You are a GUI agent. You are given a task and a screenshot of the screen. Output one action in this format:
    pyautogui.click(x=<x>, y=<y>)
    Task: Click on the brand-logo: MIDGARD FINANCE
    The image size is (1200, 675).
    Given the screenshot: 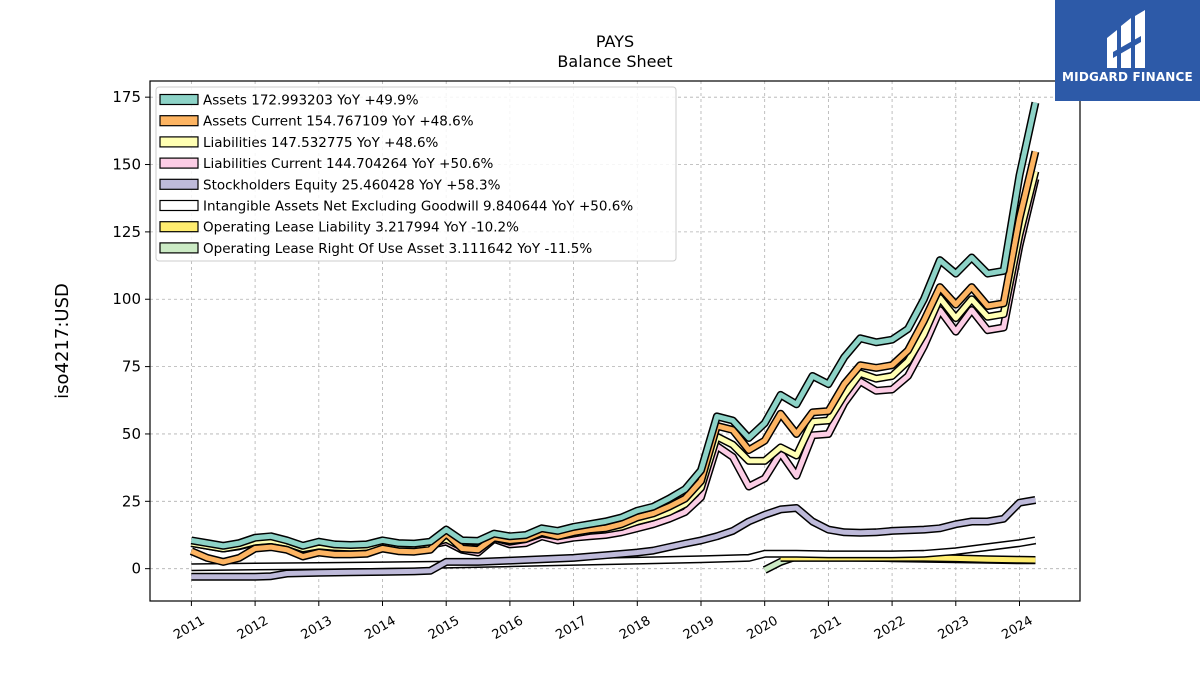 What is the action you would take?
    pyautogui.click(x=1127, y=50)
    